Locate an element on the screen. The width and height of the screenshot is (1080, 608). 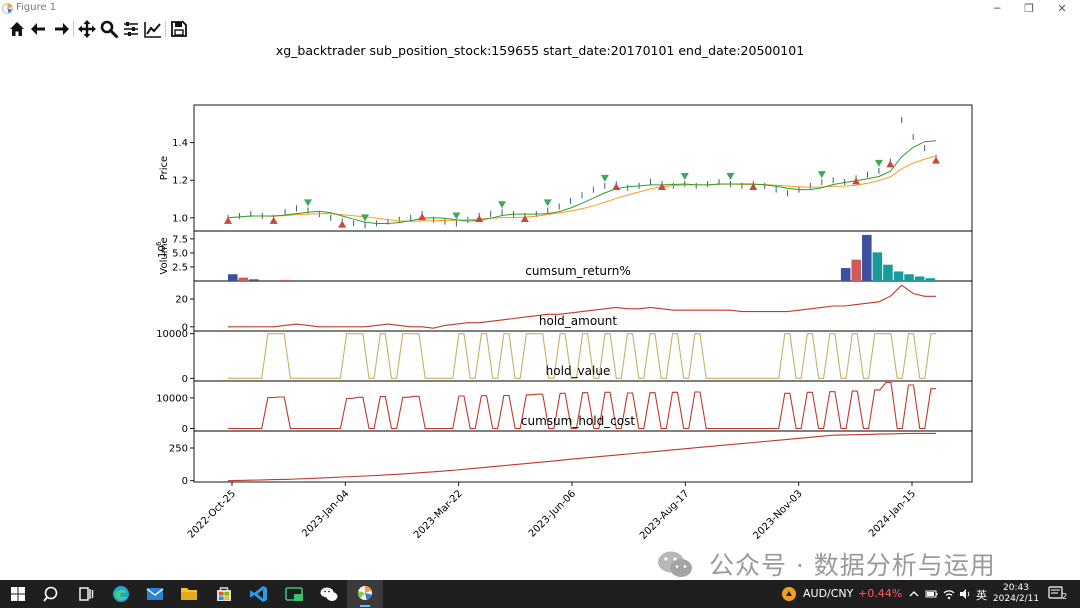
exponent-power: 6 is located at coordinates (159, 243).